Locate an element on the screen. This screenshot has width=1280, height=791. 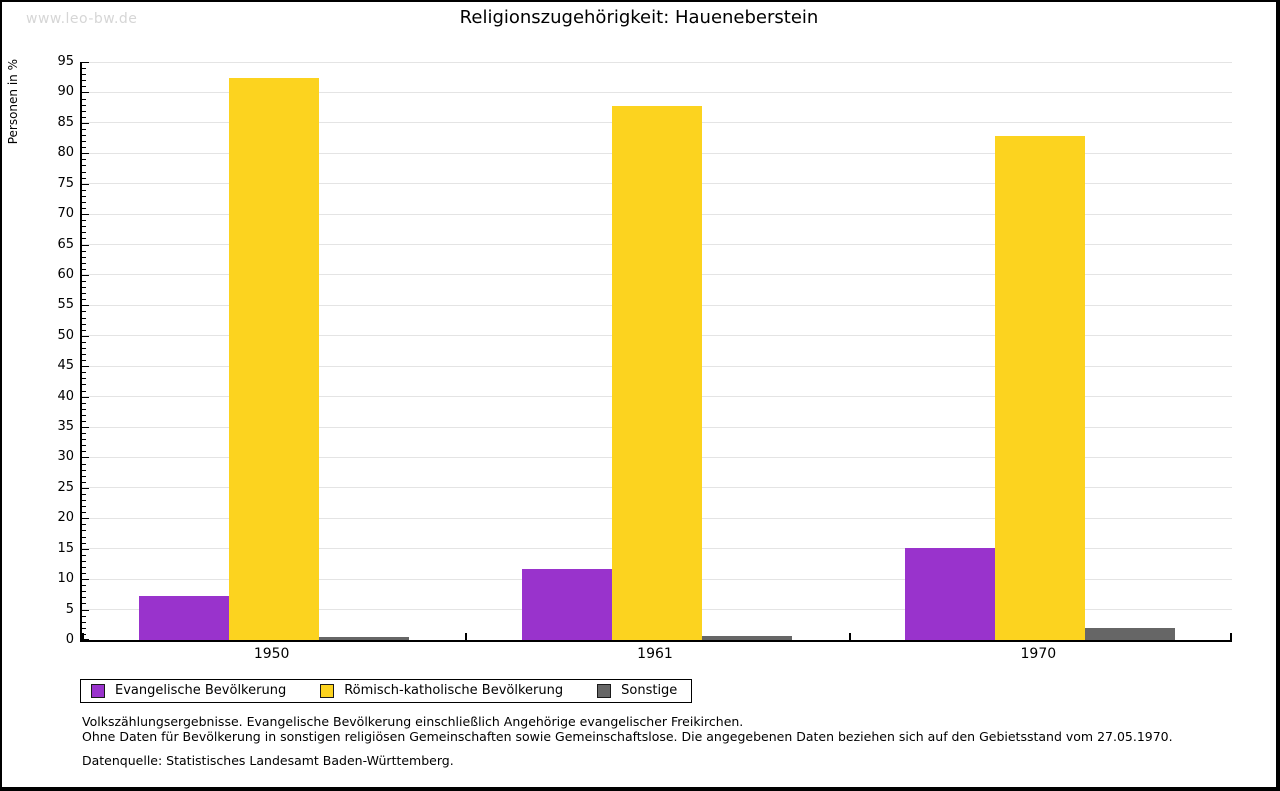
legend-item-sonstige: Sonstige is located at coordinates (637, 690).